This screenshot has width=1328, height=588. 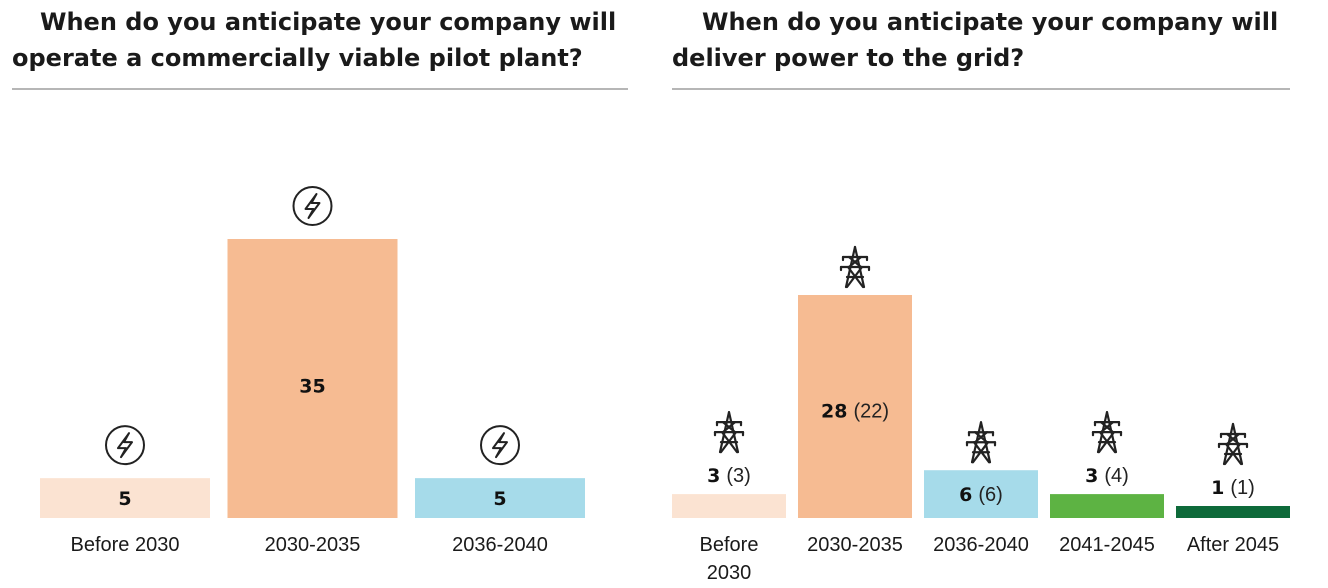 I want to click on left-chart-title-line-1: When do you anticipate your company will, so click(x=328, y=22).